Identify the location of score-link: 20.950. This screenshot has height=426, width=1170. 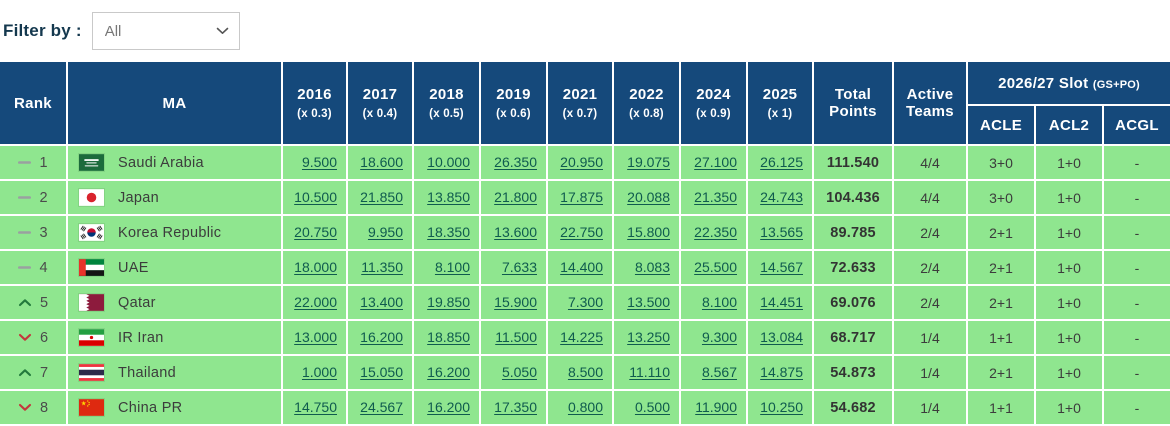
(581, 161).